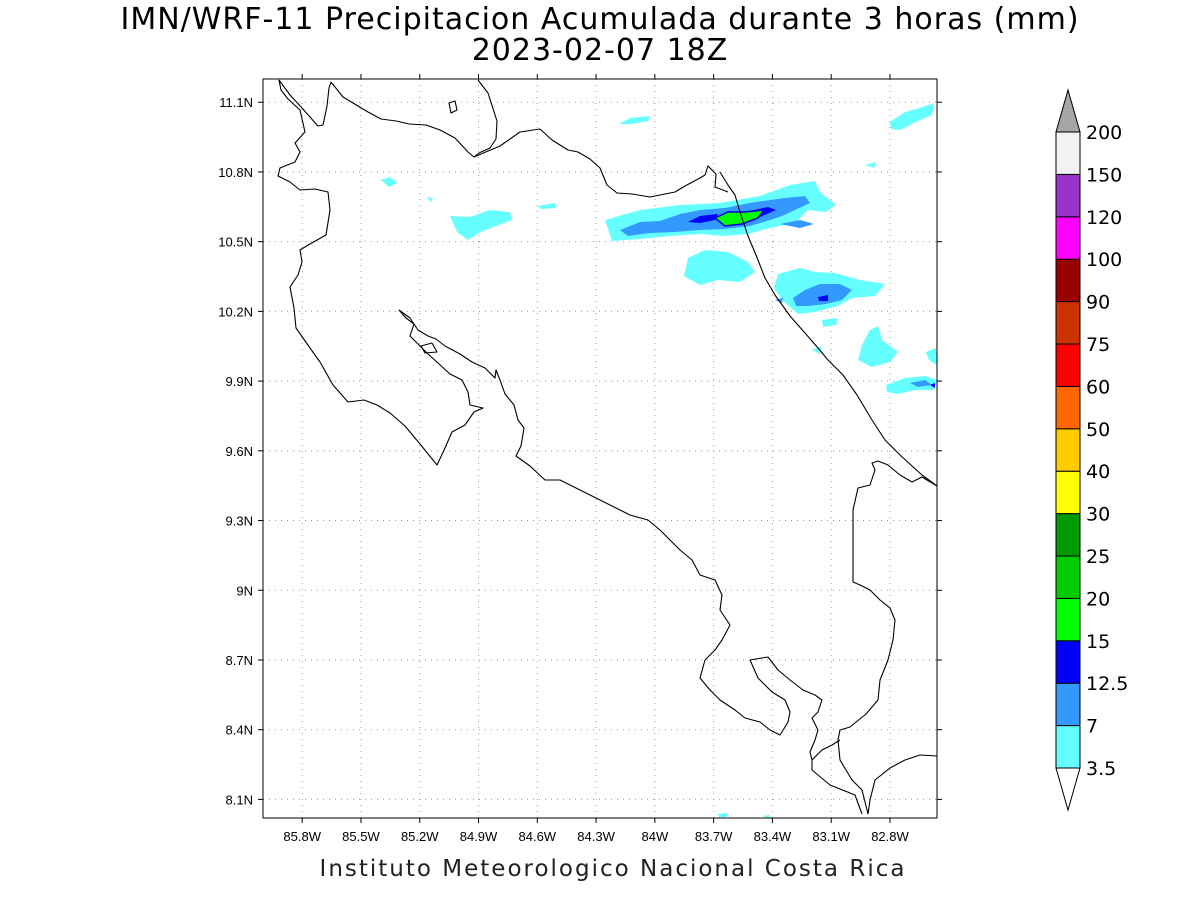  I want to click on colorbar-label: 90, so click(1098, 303).